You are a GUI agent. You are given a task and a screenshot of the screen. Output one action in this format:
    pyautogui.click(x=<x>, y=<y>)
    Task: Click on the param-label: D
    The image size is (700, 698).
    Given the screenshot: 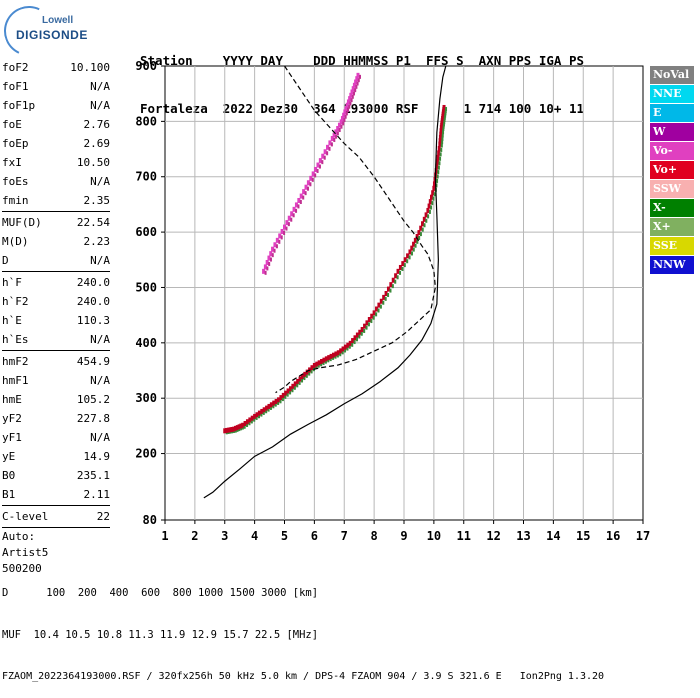 What is the action you would take?
    pyautogui.click(x=5, y=260)
    